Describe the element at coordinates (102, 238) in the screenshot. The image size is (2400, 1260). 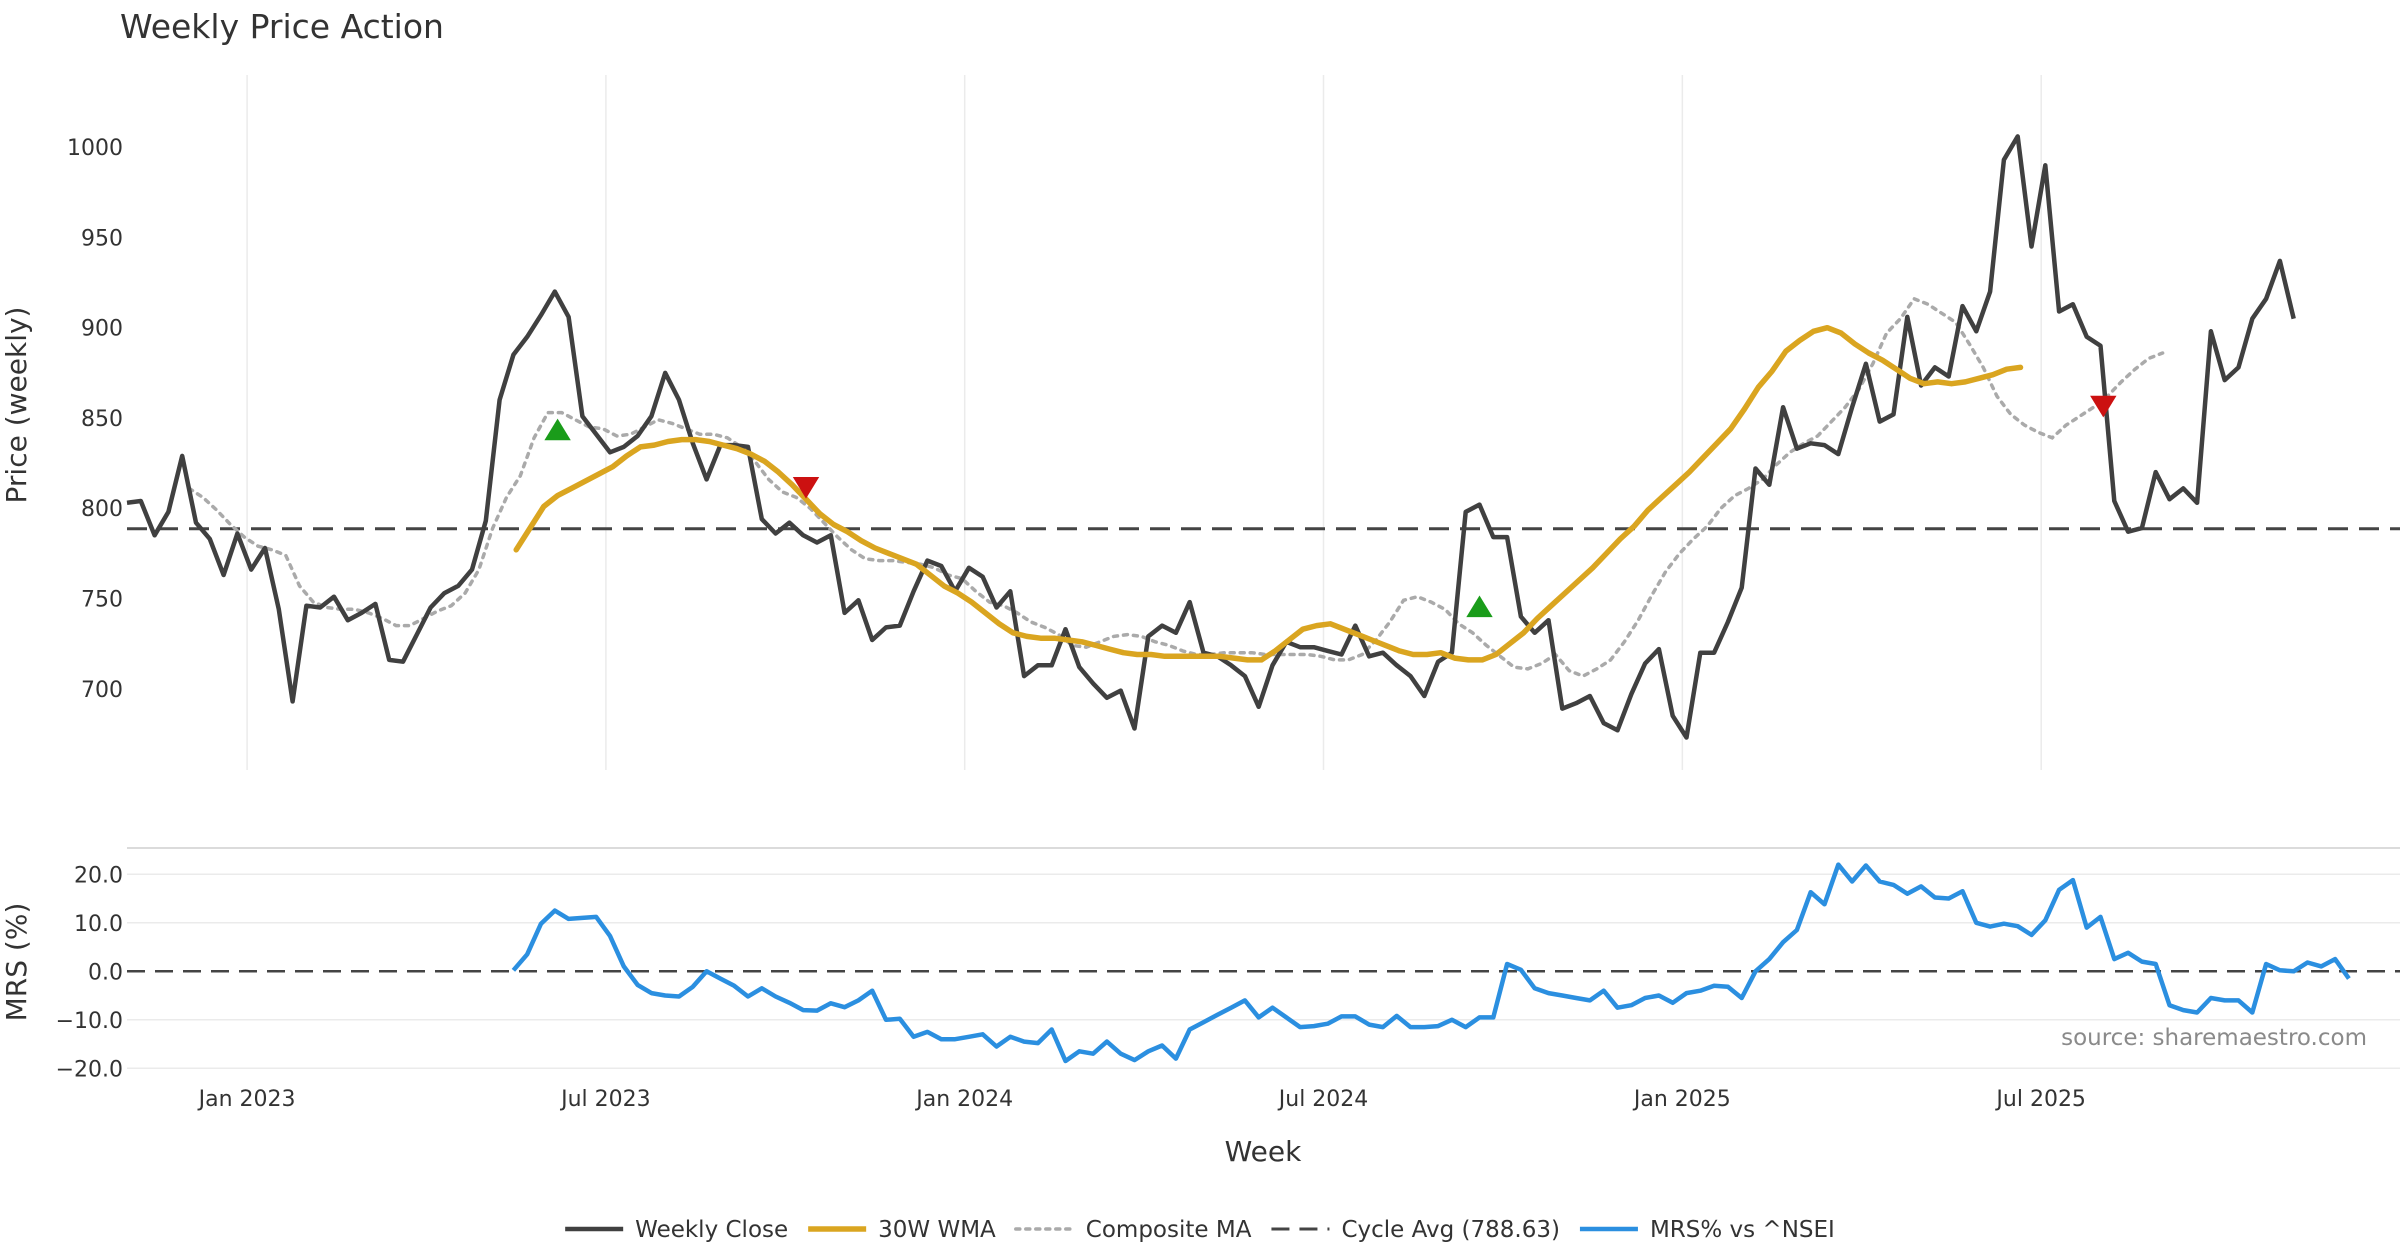
I see `price-y-tick-950: 950` at that location.